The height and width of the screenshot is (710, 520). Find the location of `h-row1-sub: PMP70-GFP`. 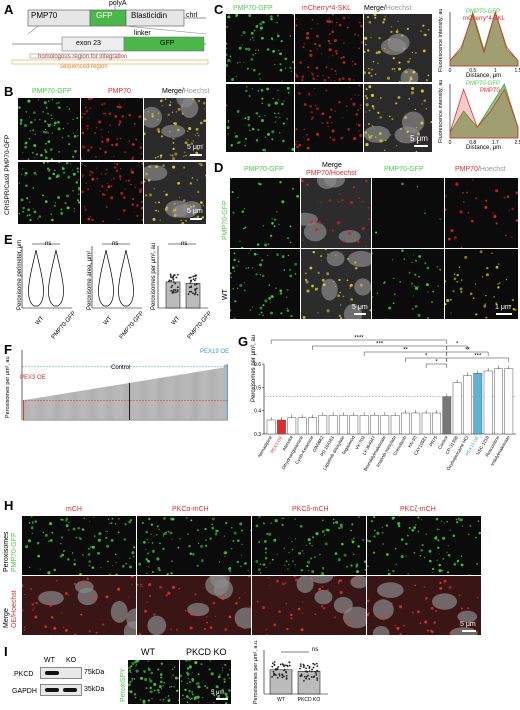

h-row1-sub: PMP70-GFP is located at coordinates (14, 552).